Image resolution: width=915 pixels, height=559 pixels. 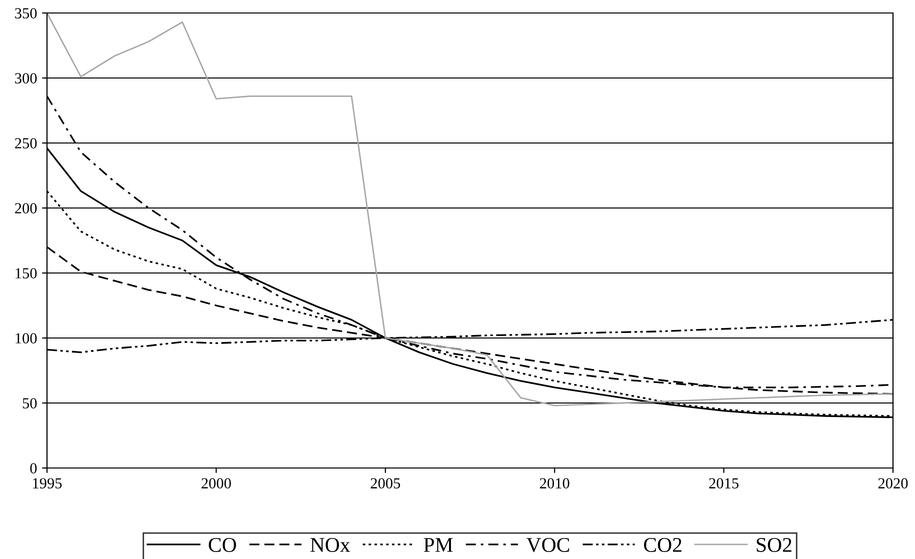 I want to click on y-tick-label: 250, so click(x=26, y=143).